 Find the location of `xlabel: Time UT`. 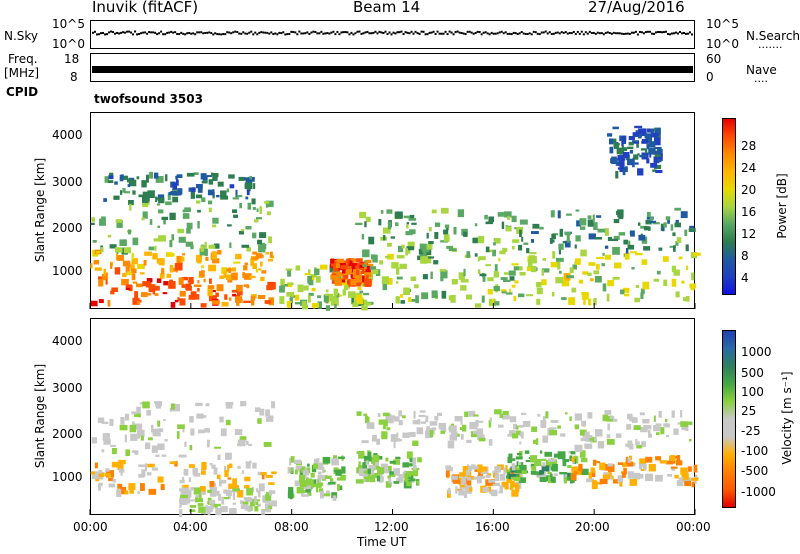

xlabel: Time UT is located at coordinates (382, 542).